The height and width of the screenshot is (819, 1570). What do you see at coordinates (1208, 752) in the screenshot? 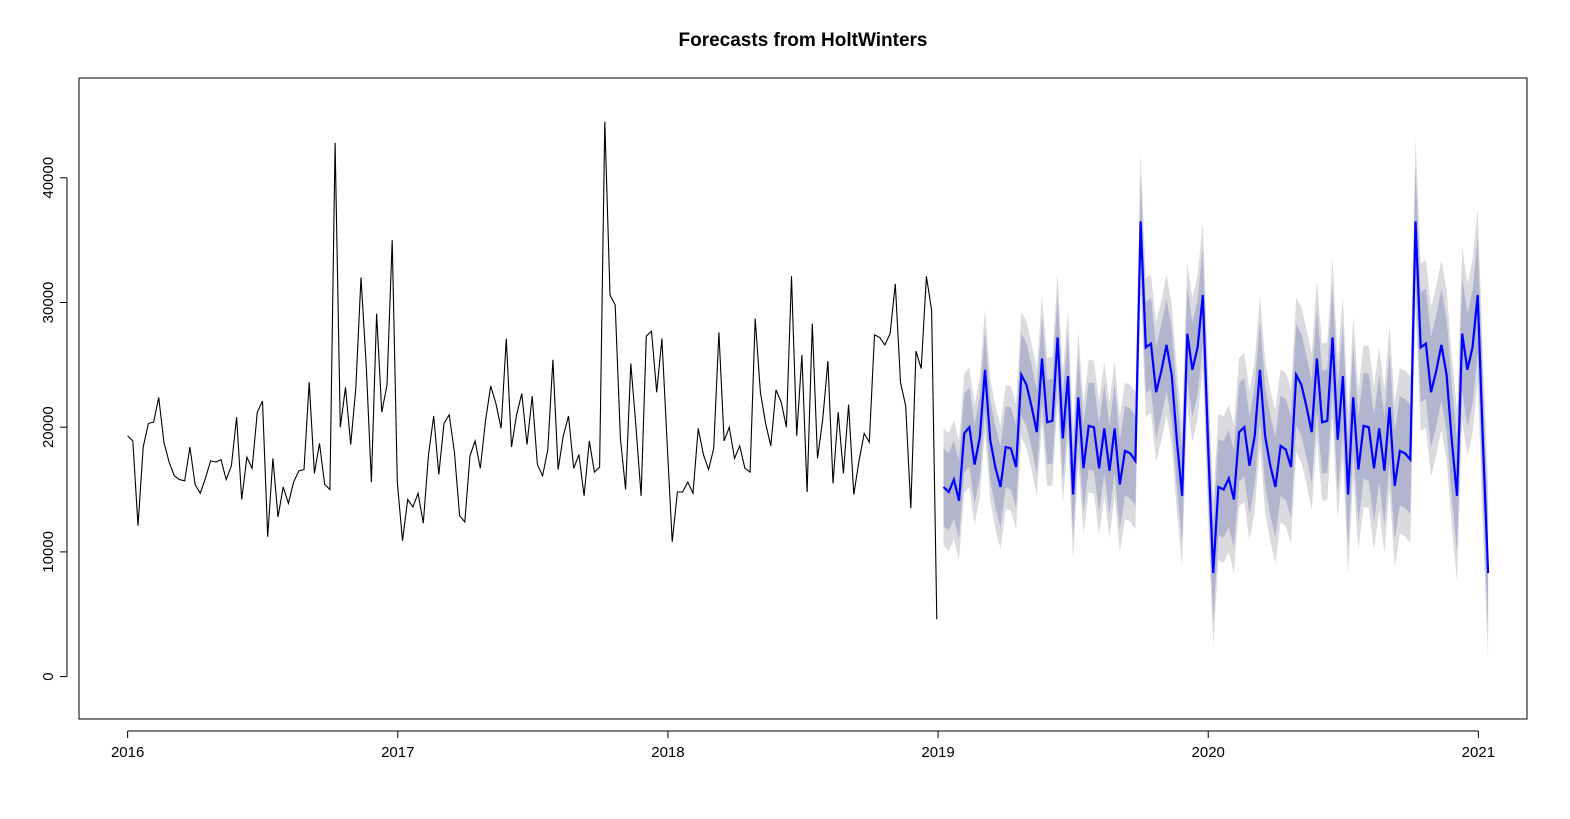
I see `x-tick-label: 2020` at bounding box center [1208, 752].